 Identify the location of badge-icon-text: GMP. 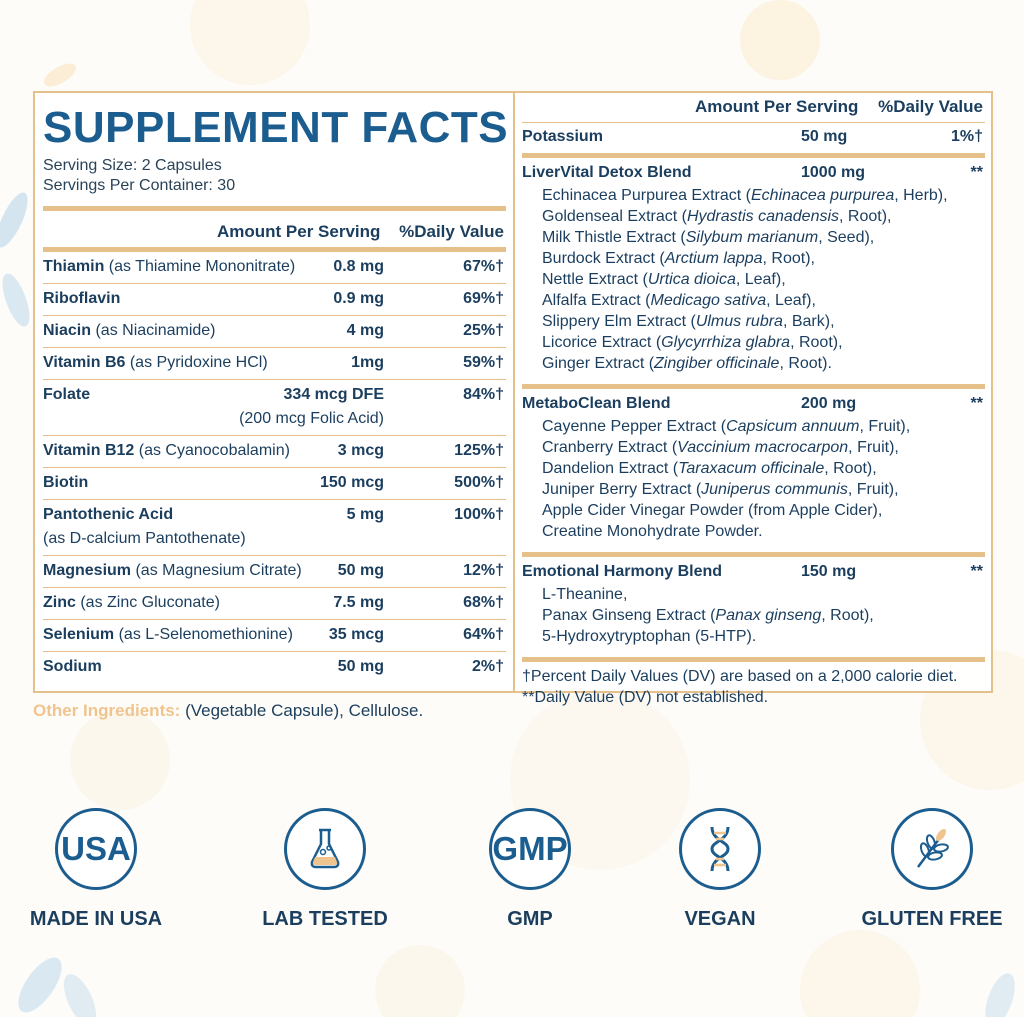
(530, 848).